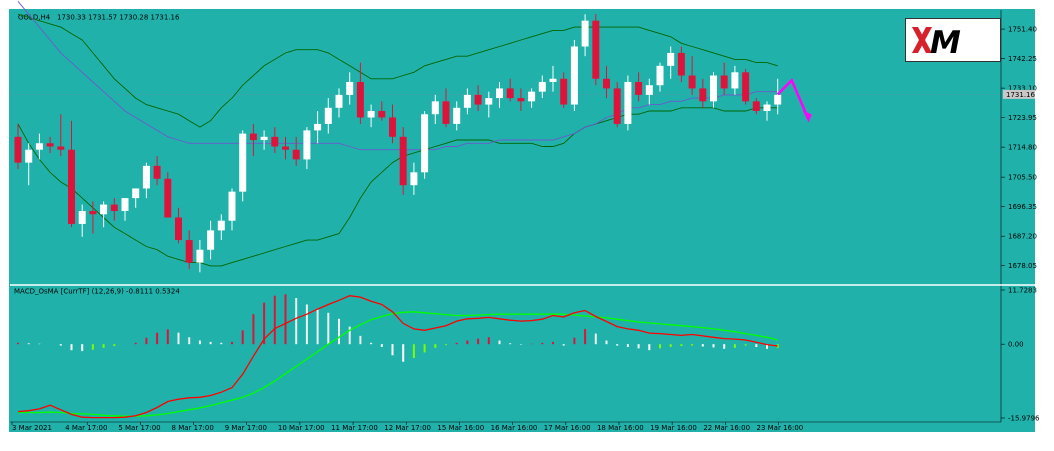  I want to click on price-tick-label: 1742.25, so click(1022, 59).